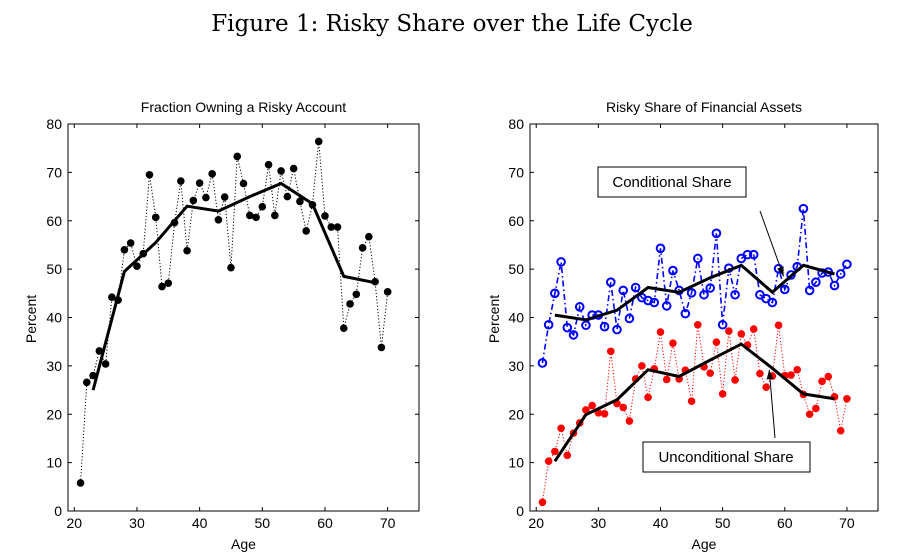 This screenshot has height=560, width=897. What do you see at coordinates (137, 523) in the screenshot?
I see `x-tick-label: 30` at bounding box center [137, 523].